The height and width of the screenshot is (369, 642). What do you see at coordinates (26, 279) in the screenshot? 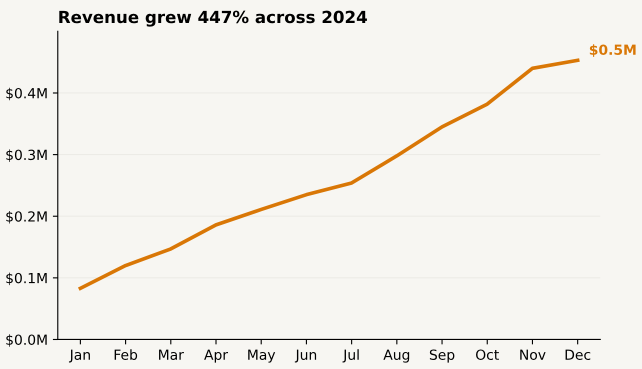
I see `y-tick-label: $0.1M` at bounding box center [26, 279].